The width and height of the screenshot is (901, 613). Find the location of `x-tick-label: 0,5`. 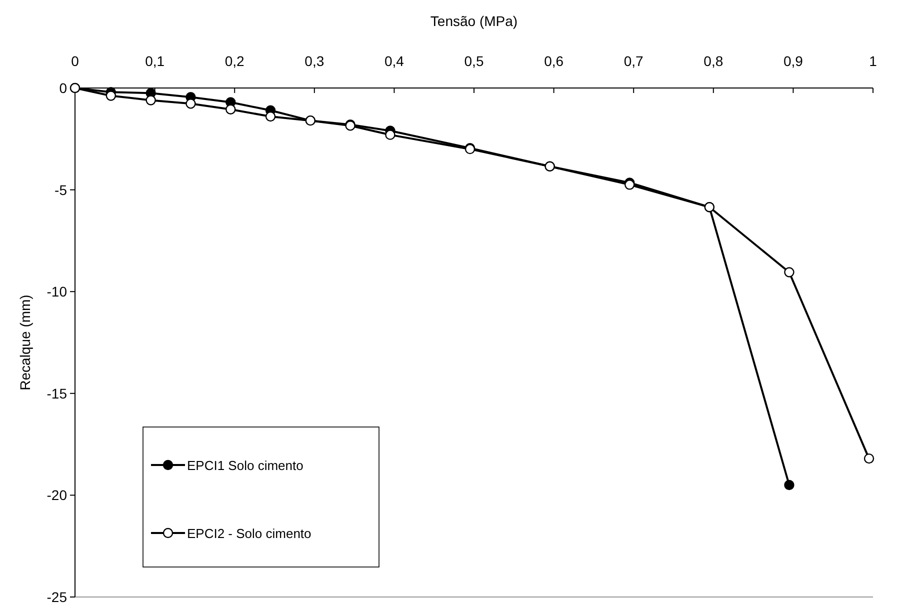

x-tick-label: 0,5 is located at coordinates (474, 61).